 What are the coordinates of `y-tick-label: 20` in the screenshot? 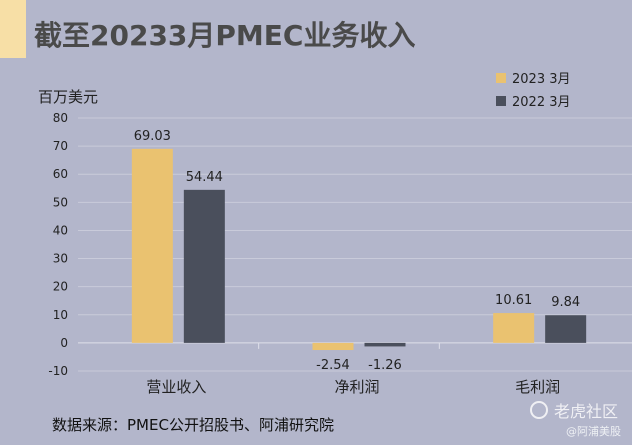 It's located at (60, 287).